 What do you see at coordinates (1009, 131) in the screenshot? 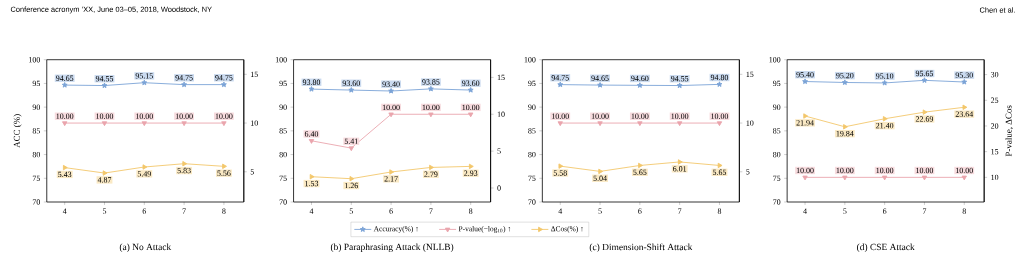
I see `y2-axis-title: P-value, ΔCos` at bounding box center [1009, 131].